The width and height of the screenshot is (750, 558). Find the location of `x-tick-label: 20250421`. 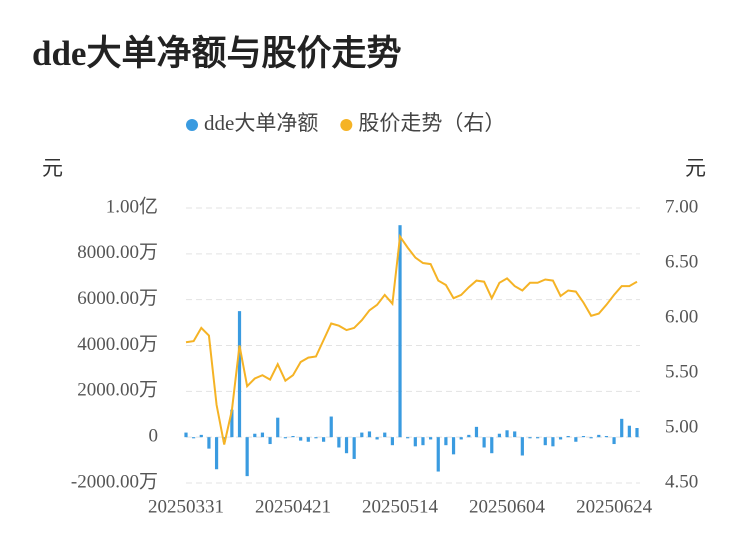

x-tick-label: 20250421 is located at coordinates (293, 506).